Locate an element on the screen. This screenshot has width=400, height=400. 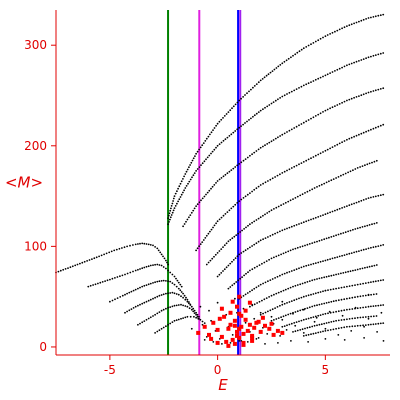
series-line is located at coordinates (291, 212).